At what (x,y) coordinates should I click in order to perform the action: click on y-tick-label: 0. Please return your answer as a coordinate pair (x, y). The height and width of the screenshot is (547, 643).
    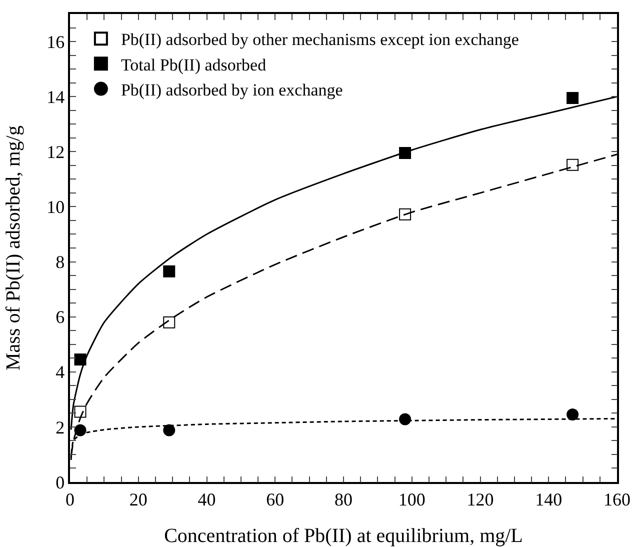
    Looking at the image, I should click on (60, 482).